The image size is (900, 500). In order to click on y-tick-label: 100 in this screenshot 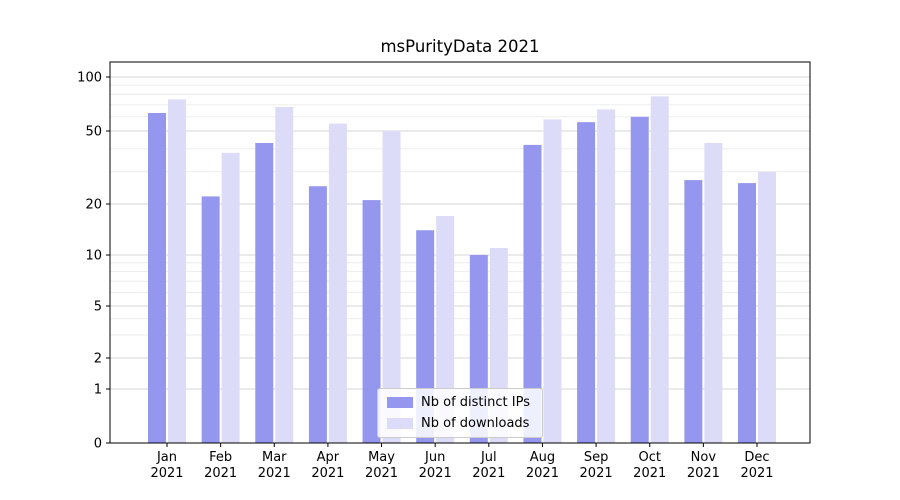, I will do `click(89, 78)`.